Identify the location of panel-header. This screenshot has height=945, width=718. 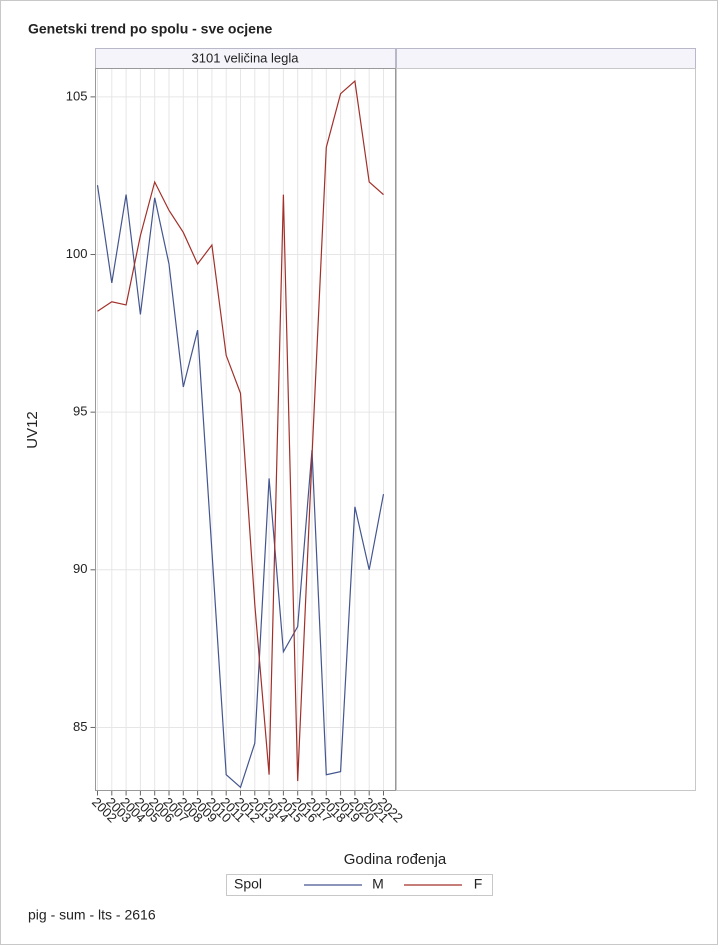
(546, 58).